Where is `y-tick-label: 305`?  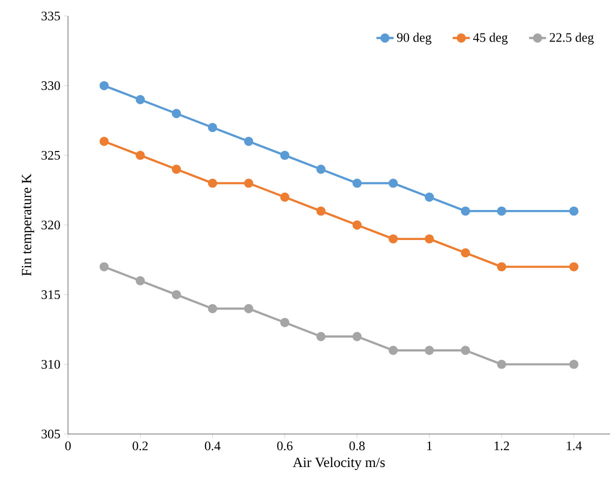 y-tick-label: 305 is located at coordinates (51, 434).